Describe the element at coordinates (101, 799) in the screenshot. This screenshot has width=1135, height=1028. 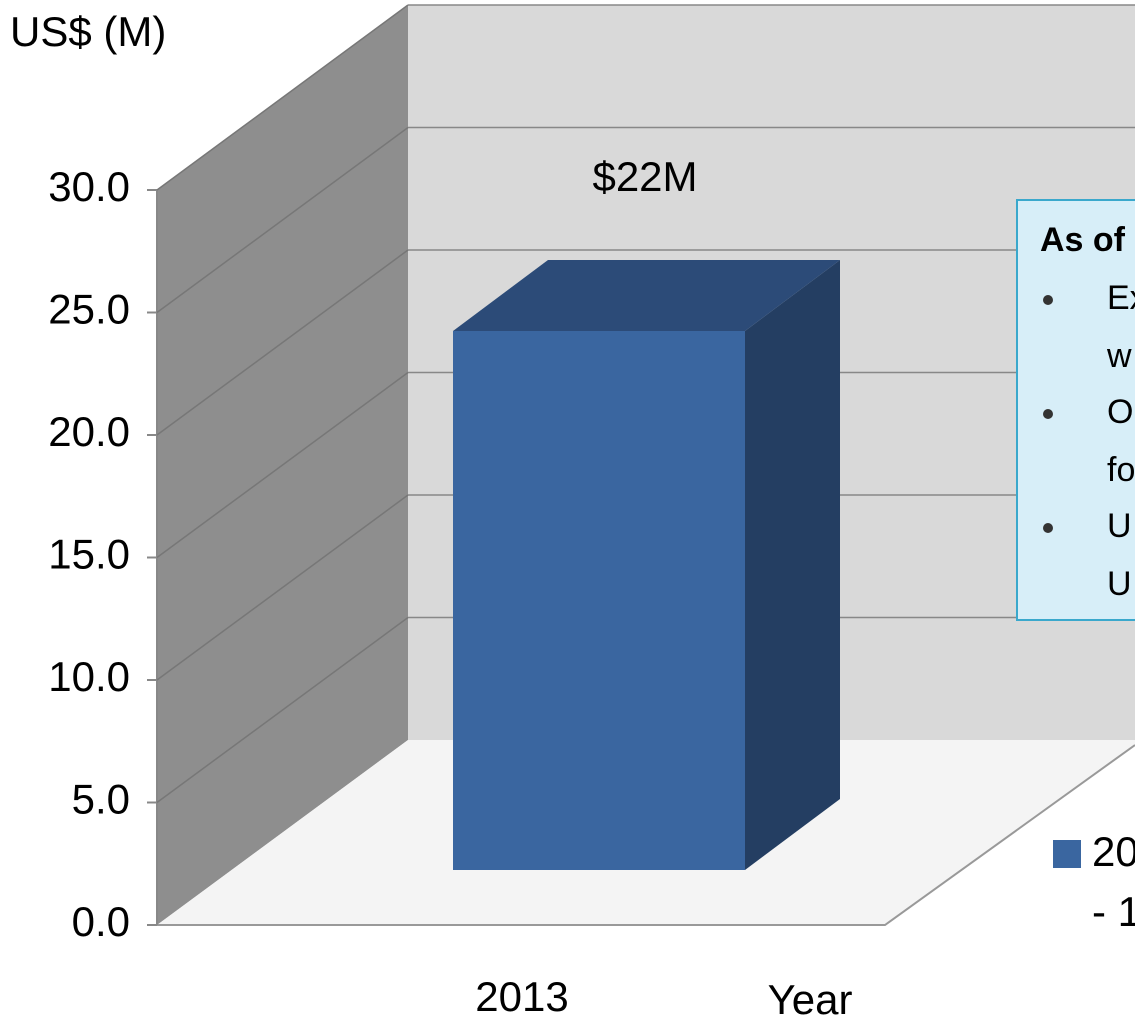
I see `y-tick-label: 5.0` at that location.